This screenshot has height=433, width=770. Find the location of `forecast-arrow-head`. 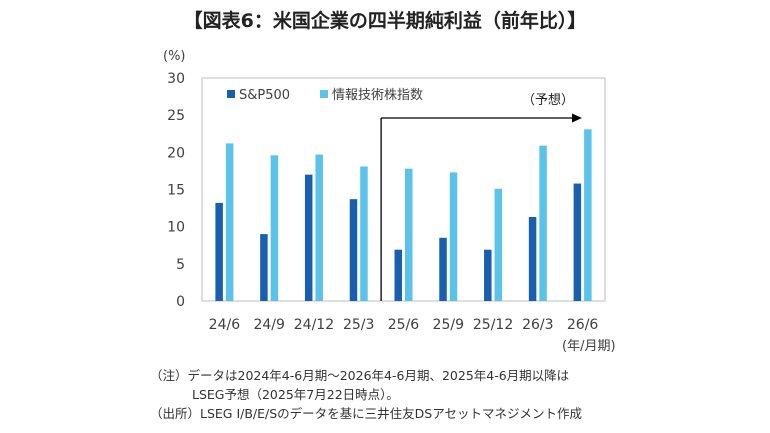

forecast-arrow-head is located at coordinates (577, 118).